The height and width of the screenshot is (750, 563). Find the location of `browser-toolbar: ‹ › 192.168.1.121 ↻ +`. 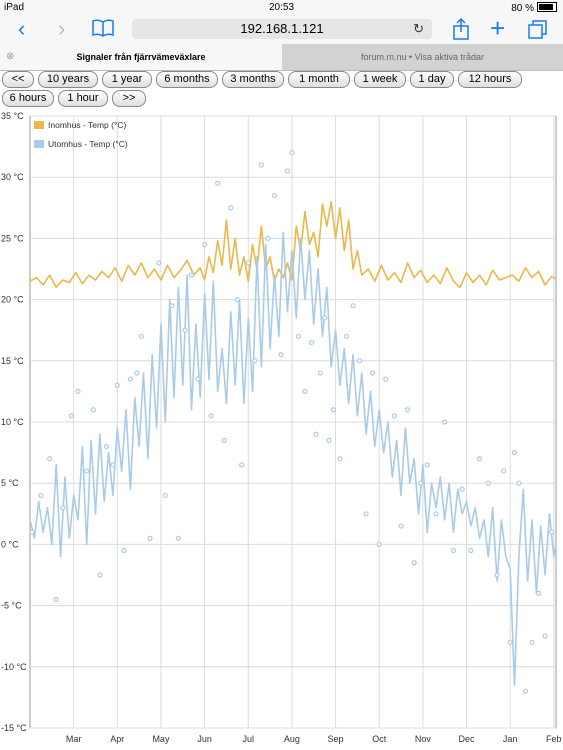

browser-toolbar: ‹ › 192.168.1.121 ↻ + is located at coordinates (281, 28).